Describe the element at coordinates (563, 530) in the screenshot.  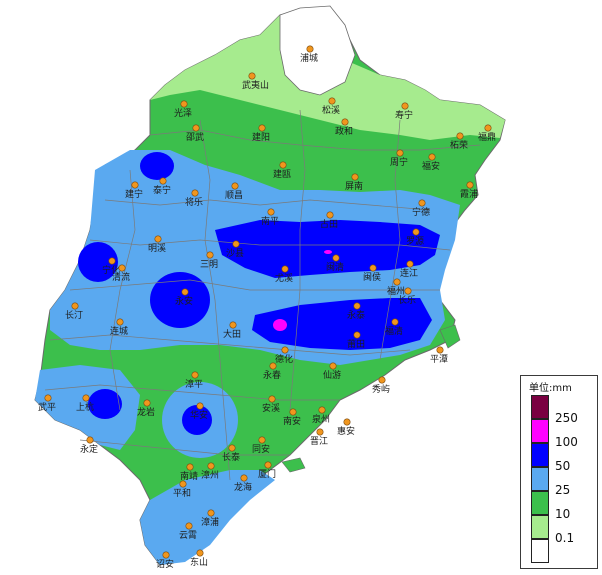
I see `legend-row: 0.1` at that location.